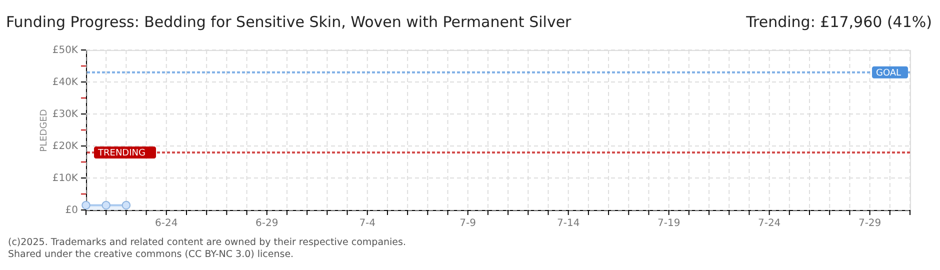  I want to click on y-tick-label: £20K, so click(65, 146).